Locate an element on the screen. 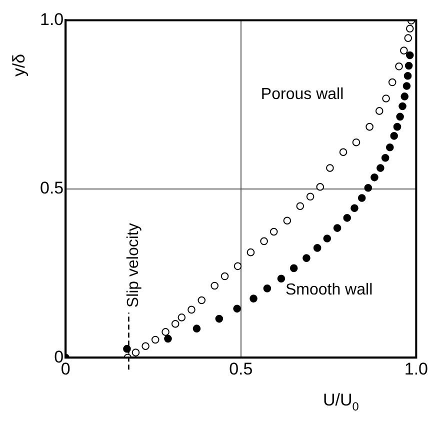  annotation: Smooth wall is located at coordinates (329, 290).